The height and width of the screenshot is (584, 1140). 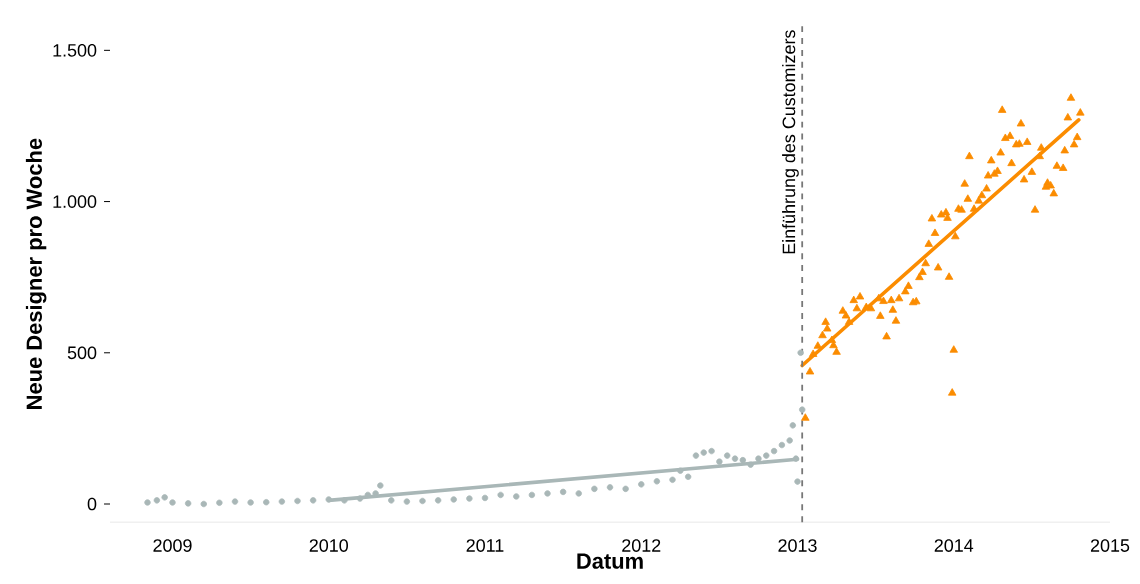 What do you see at coordinates (82, 353) in the screenshot?
I see `y-tick-label: 500` at bounding box center [82, 353].